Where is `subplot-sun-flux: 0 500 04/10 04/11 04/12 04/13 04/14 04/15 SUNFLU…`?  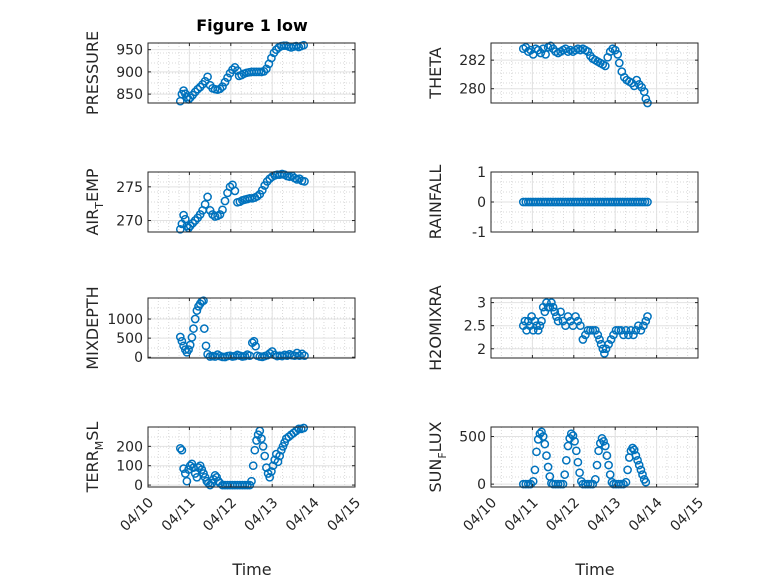
subplot-sun-flux: 0 500 04/10 04/11 04/12 04/13 04/14 04/15 SUNFLU… is located at coordinates (566, 477).